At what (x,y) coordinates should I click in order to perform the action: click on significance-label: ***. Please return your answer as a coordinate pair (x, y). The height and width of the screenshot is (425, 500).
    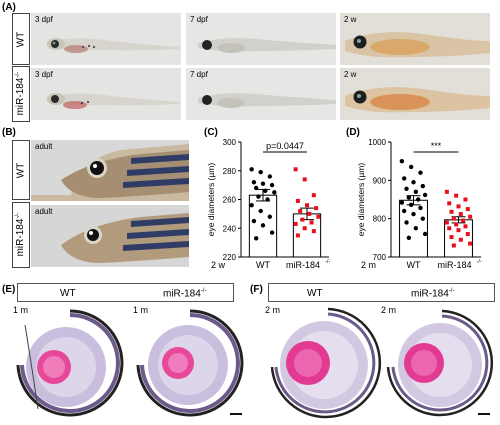
    Looking at the image, I should click on (436, 146).